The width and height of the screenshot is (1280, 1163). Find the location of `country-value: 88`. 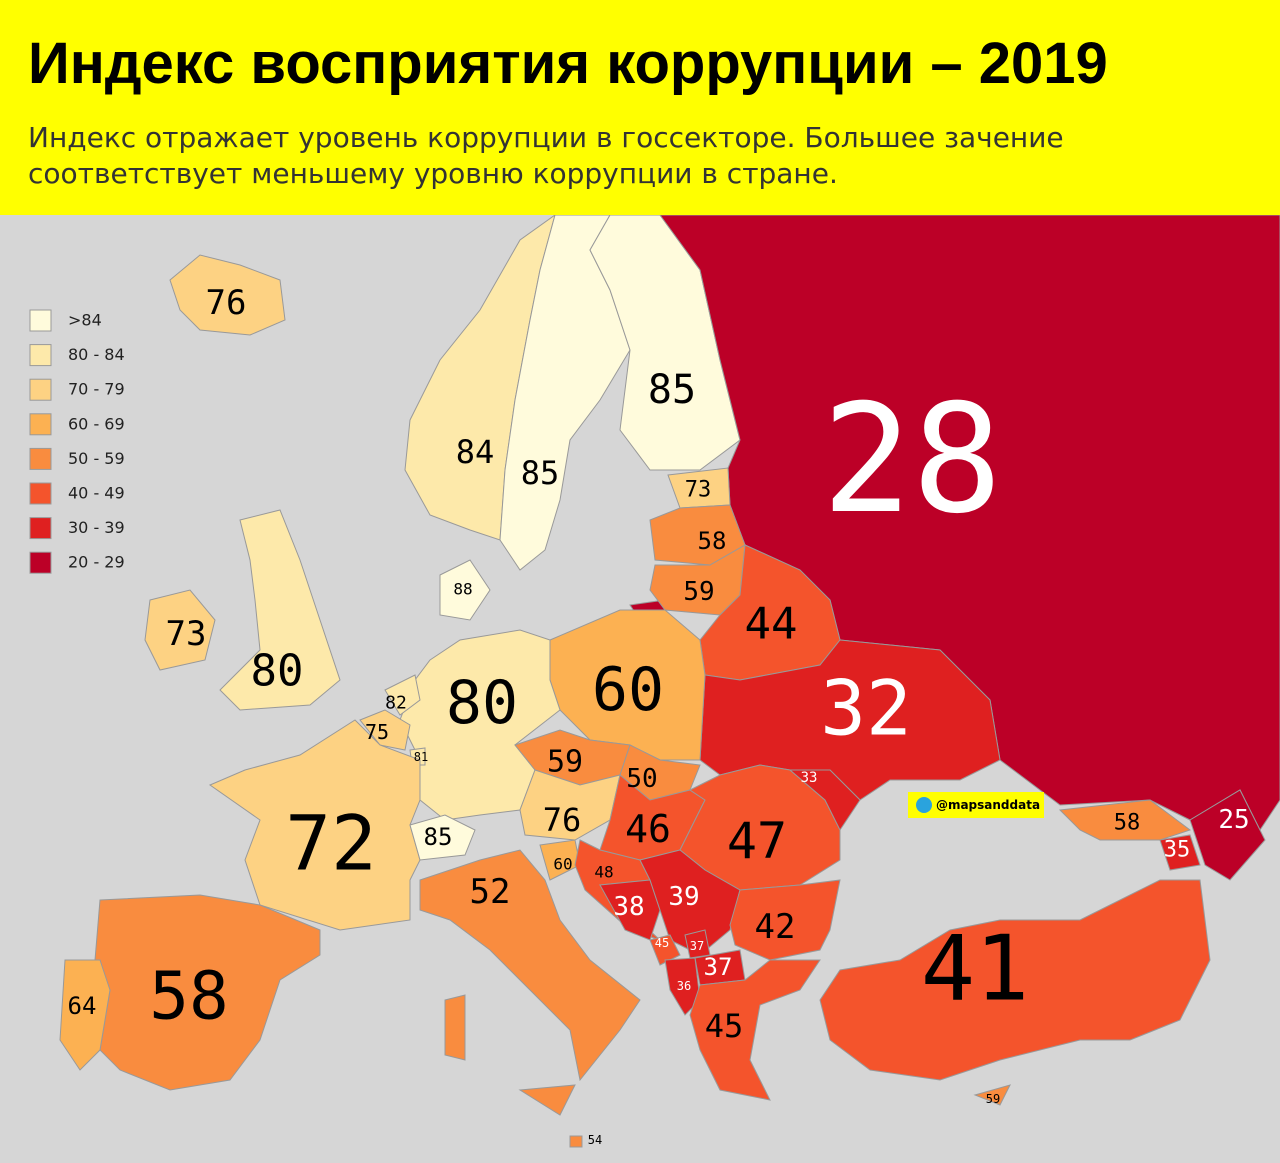

country-value: 88 is located at coordinates (462, 589).